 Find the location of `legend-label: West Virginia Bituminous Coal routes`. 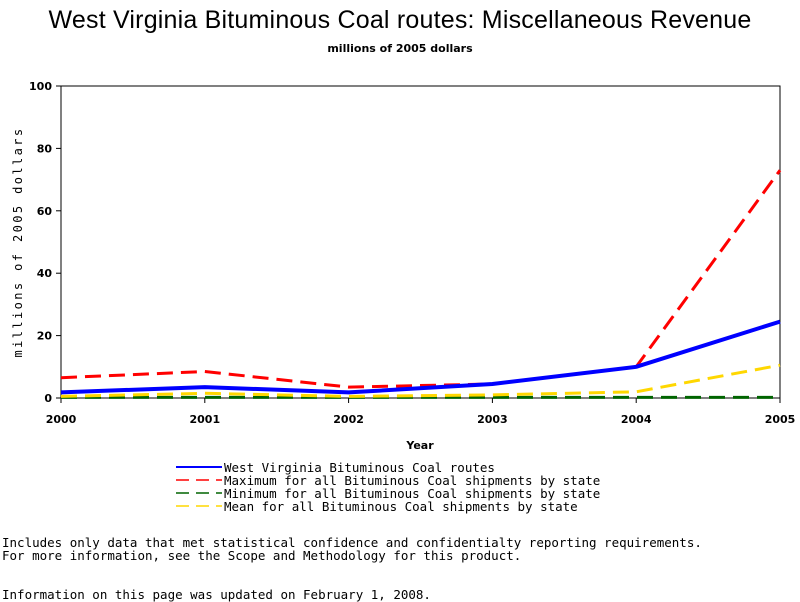

legend-label: West Virginia Bituminous Coal routes is located at coordinates (359, 467).